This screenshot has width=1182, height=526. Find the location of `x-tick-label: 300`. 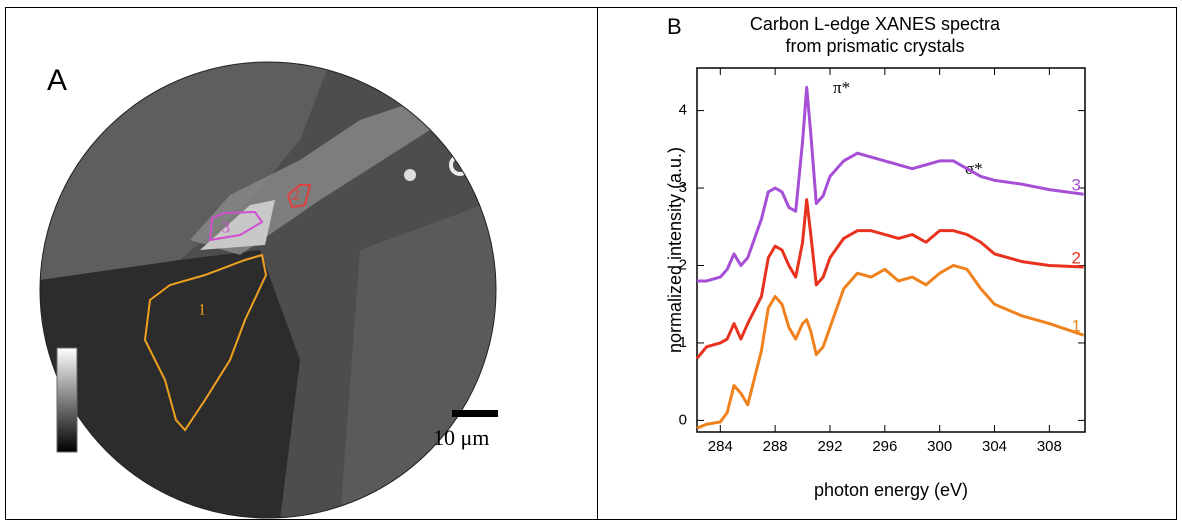

x-tick-label: 300 is located at coordinates (939, 446).